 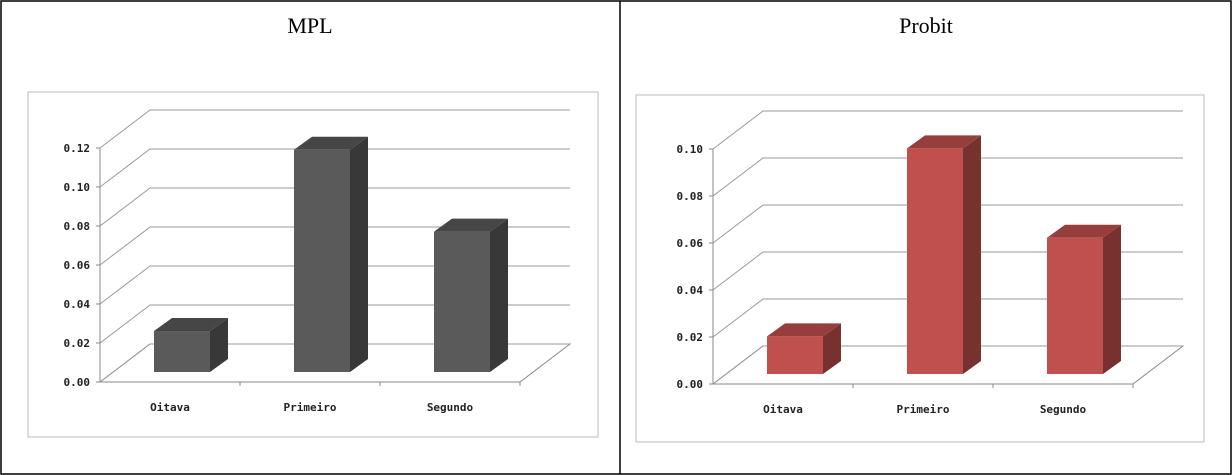 I want to click on y-tick-label: 0.12, so click(x=77, y=148).